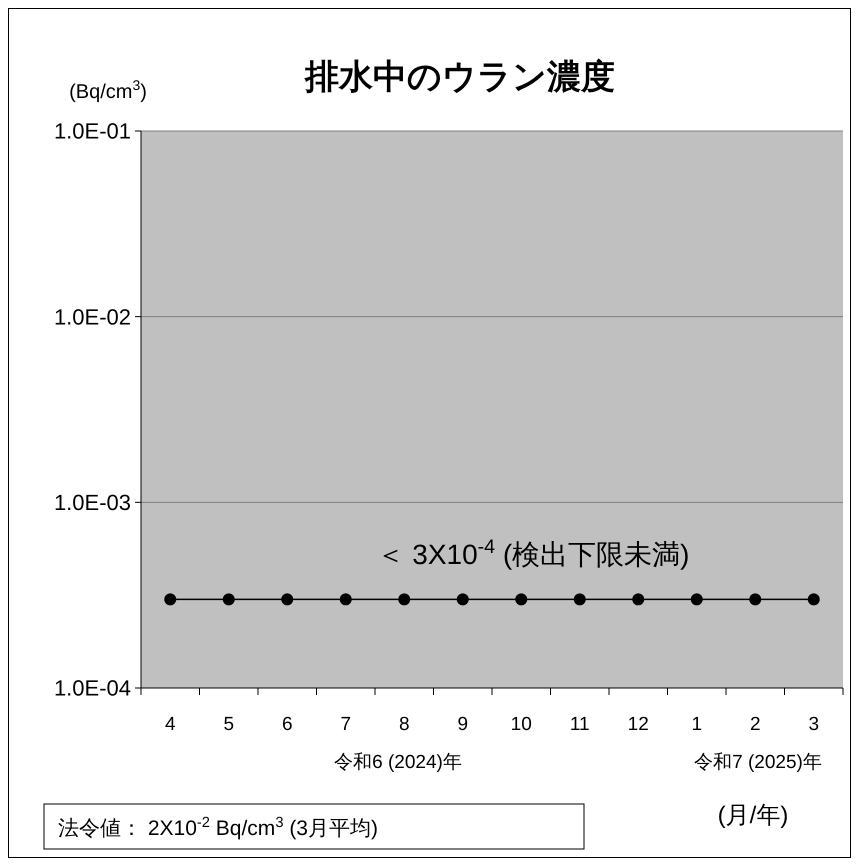 The image size is (859, 866). I want to click on annotation: ＜ 3X10$^{-4}$ (検出下限未満), so click(533, 553).